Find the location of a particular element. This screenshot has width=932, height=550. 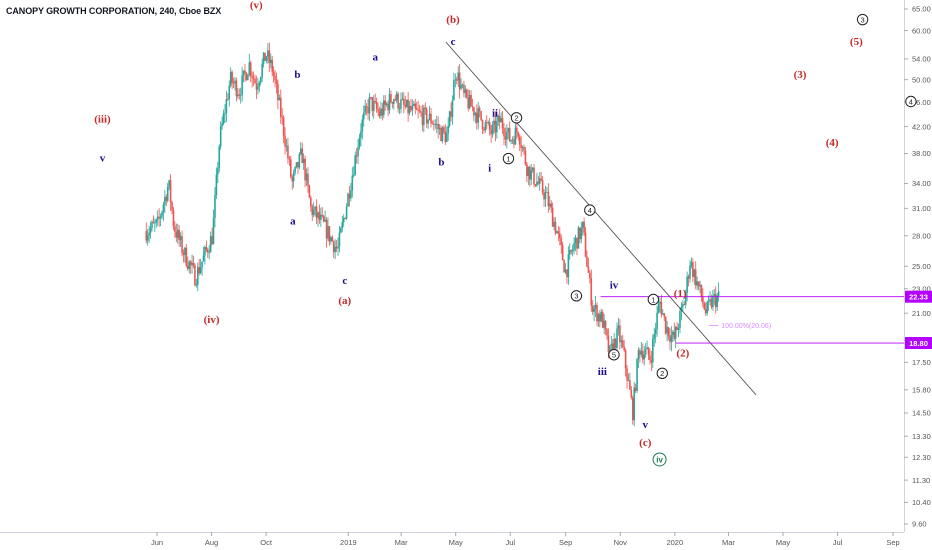

wave-label: i is located at coordinates (489, 169).